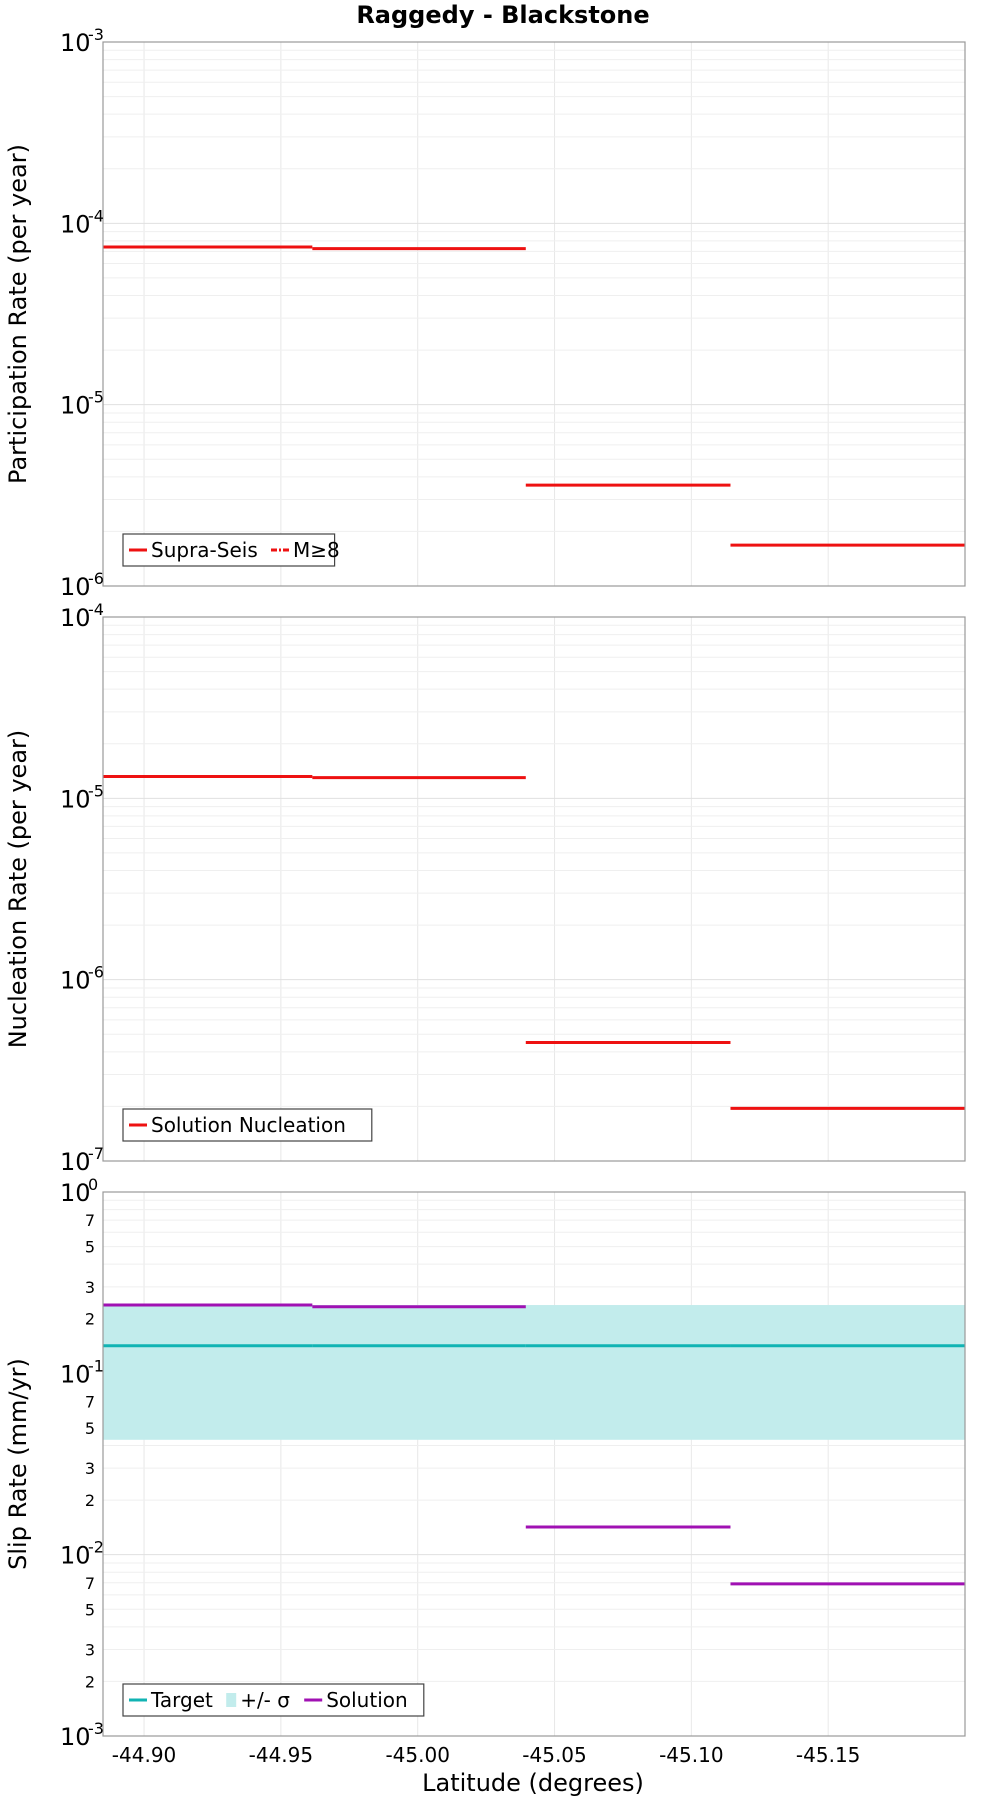  I want to click on y-tick-exponent: -7, so click(96, 1153).